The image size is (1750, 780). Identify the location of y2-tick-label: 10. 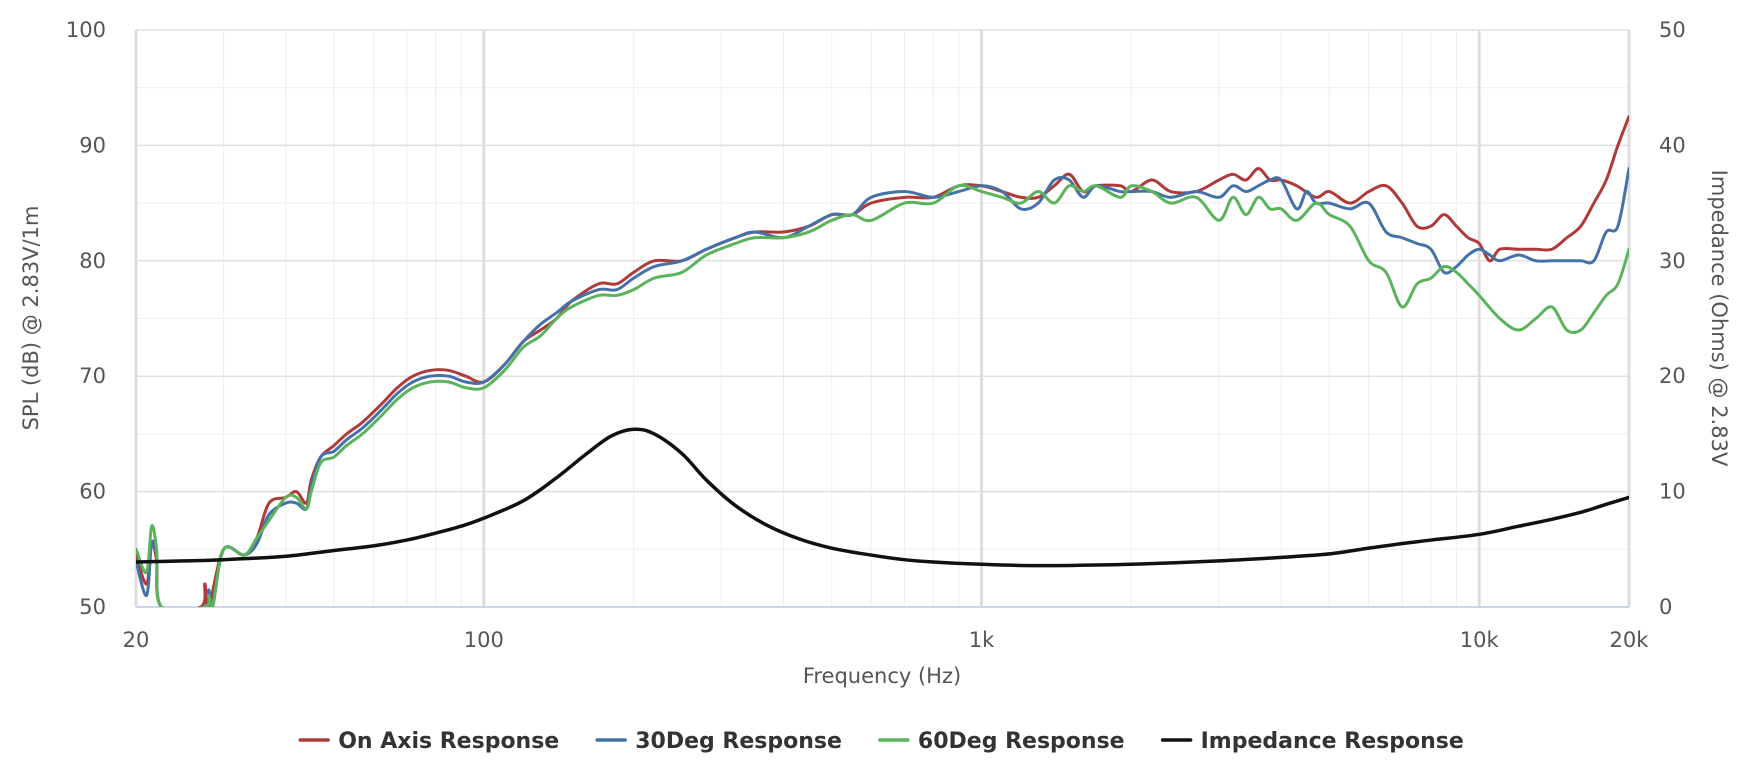
(1672, 492).